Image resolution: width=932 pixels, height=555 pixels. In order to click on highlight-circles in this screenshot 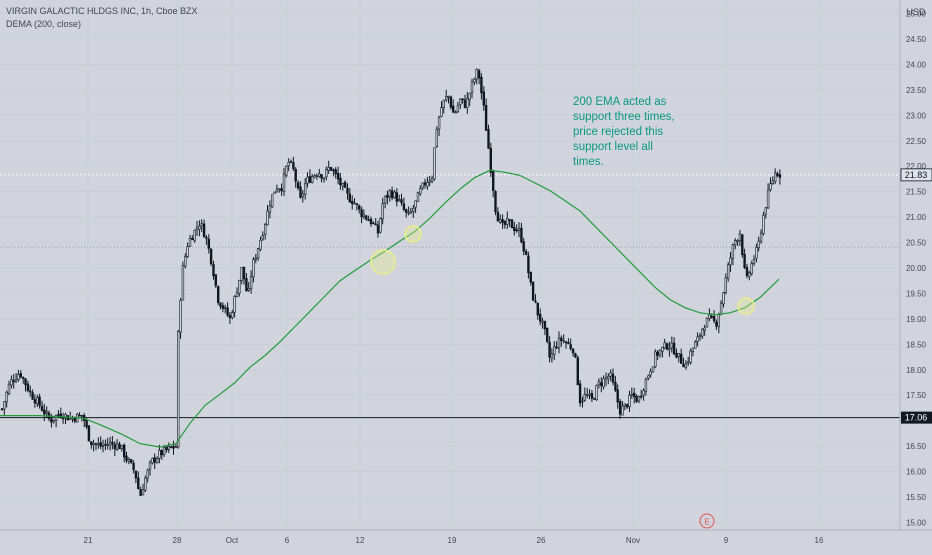, I will do `click(562, 270)`.